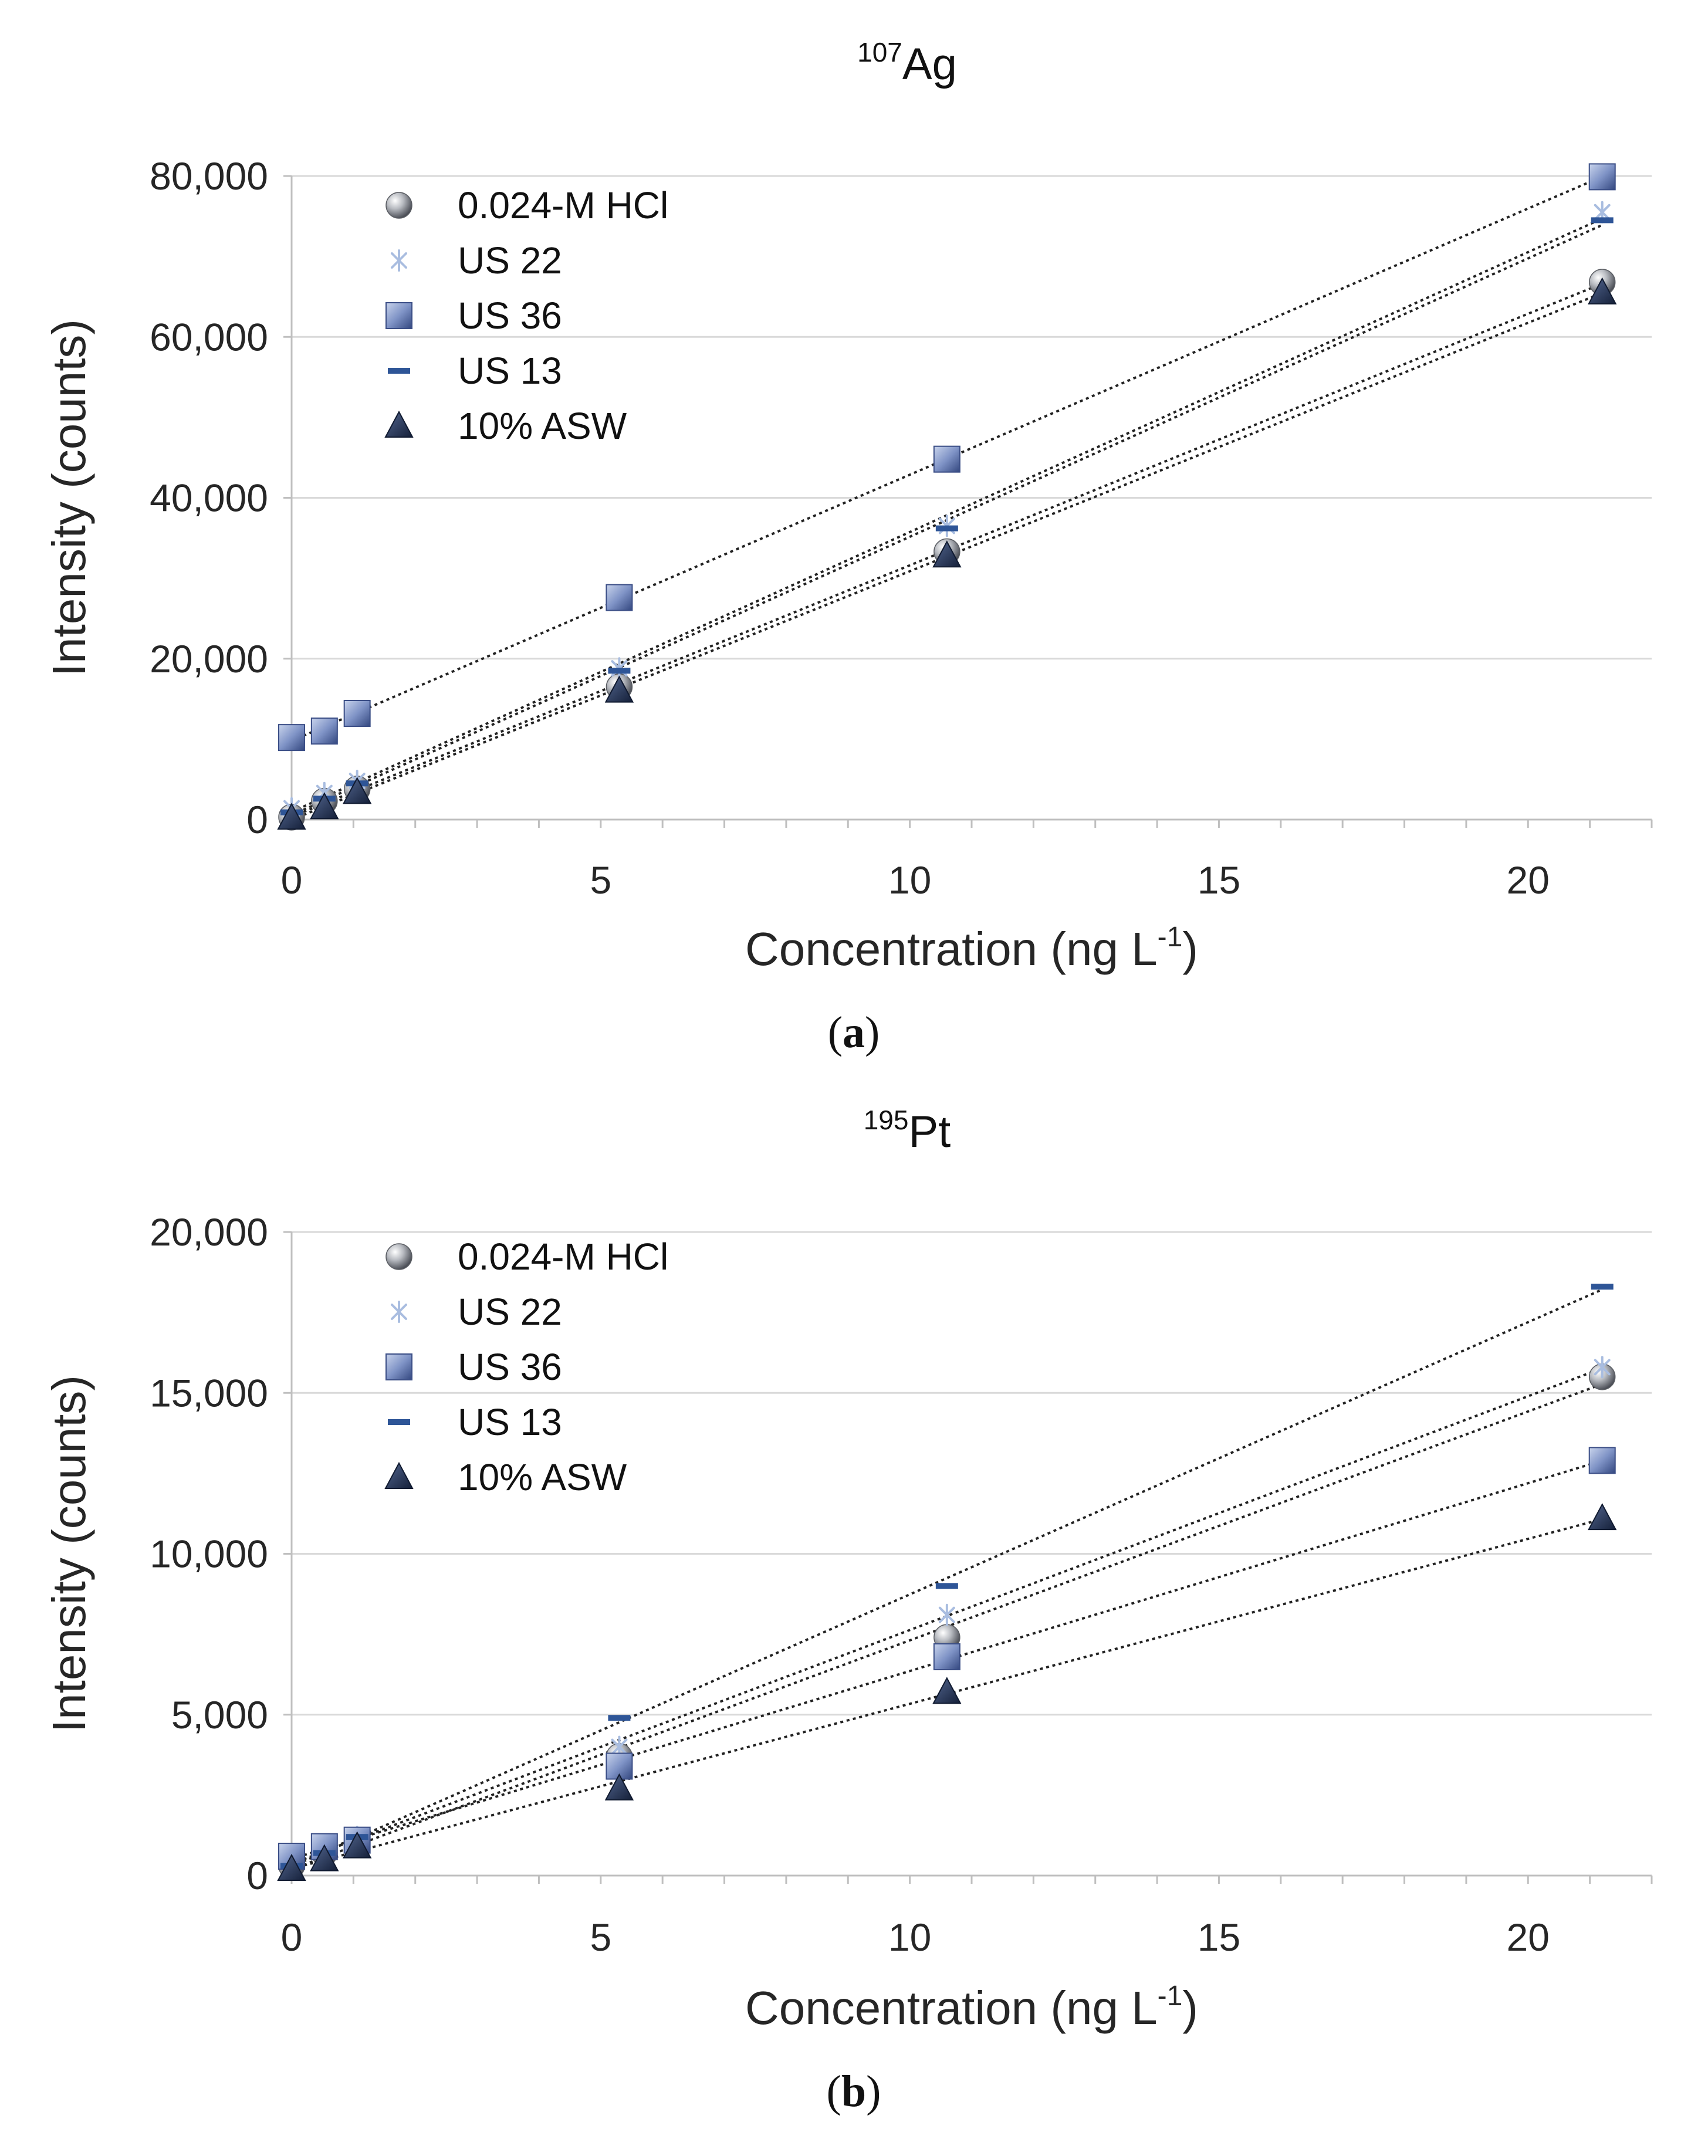  Describe the element at coordinates (257, 819) in the screenshot. I see `y-tick-label: 0` at that location.